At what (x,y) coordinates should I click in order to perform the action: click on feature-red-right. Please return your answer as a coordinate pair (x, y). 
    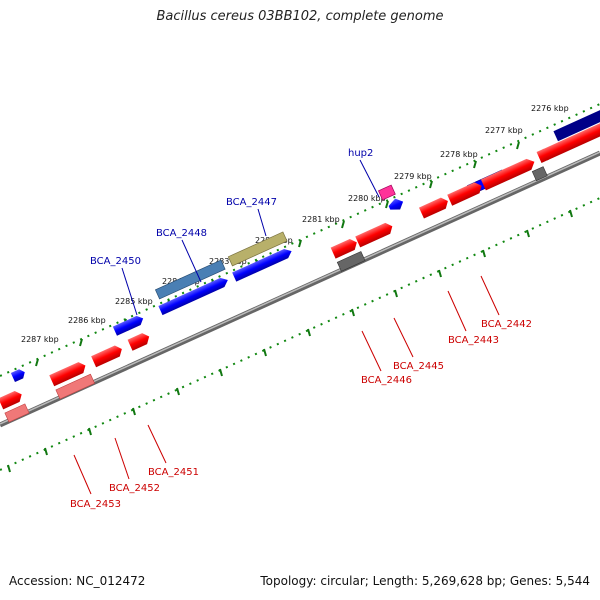
    Looking at the image, I should click on (571, 140).